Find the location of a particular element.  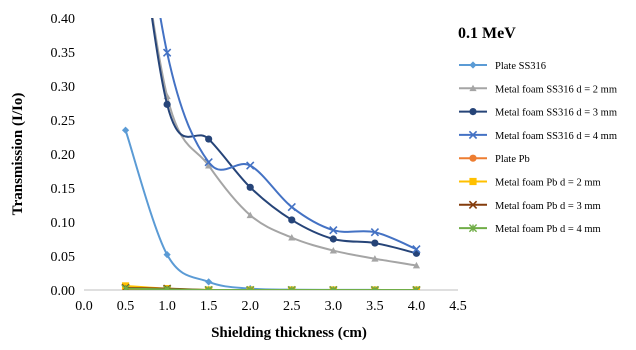

legend-item: Metal foam SS316 d = 3 mm is located at coordinates (538, 113).